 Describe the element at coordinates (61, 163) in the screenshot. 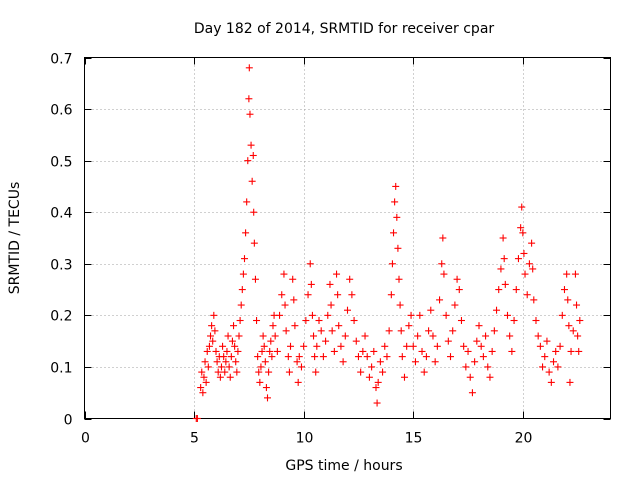

I see `y-tick-label: 0.5` at that location.